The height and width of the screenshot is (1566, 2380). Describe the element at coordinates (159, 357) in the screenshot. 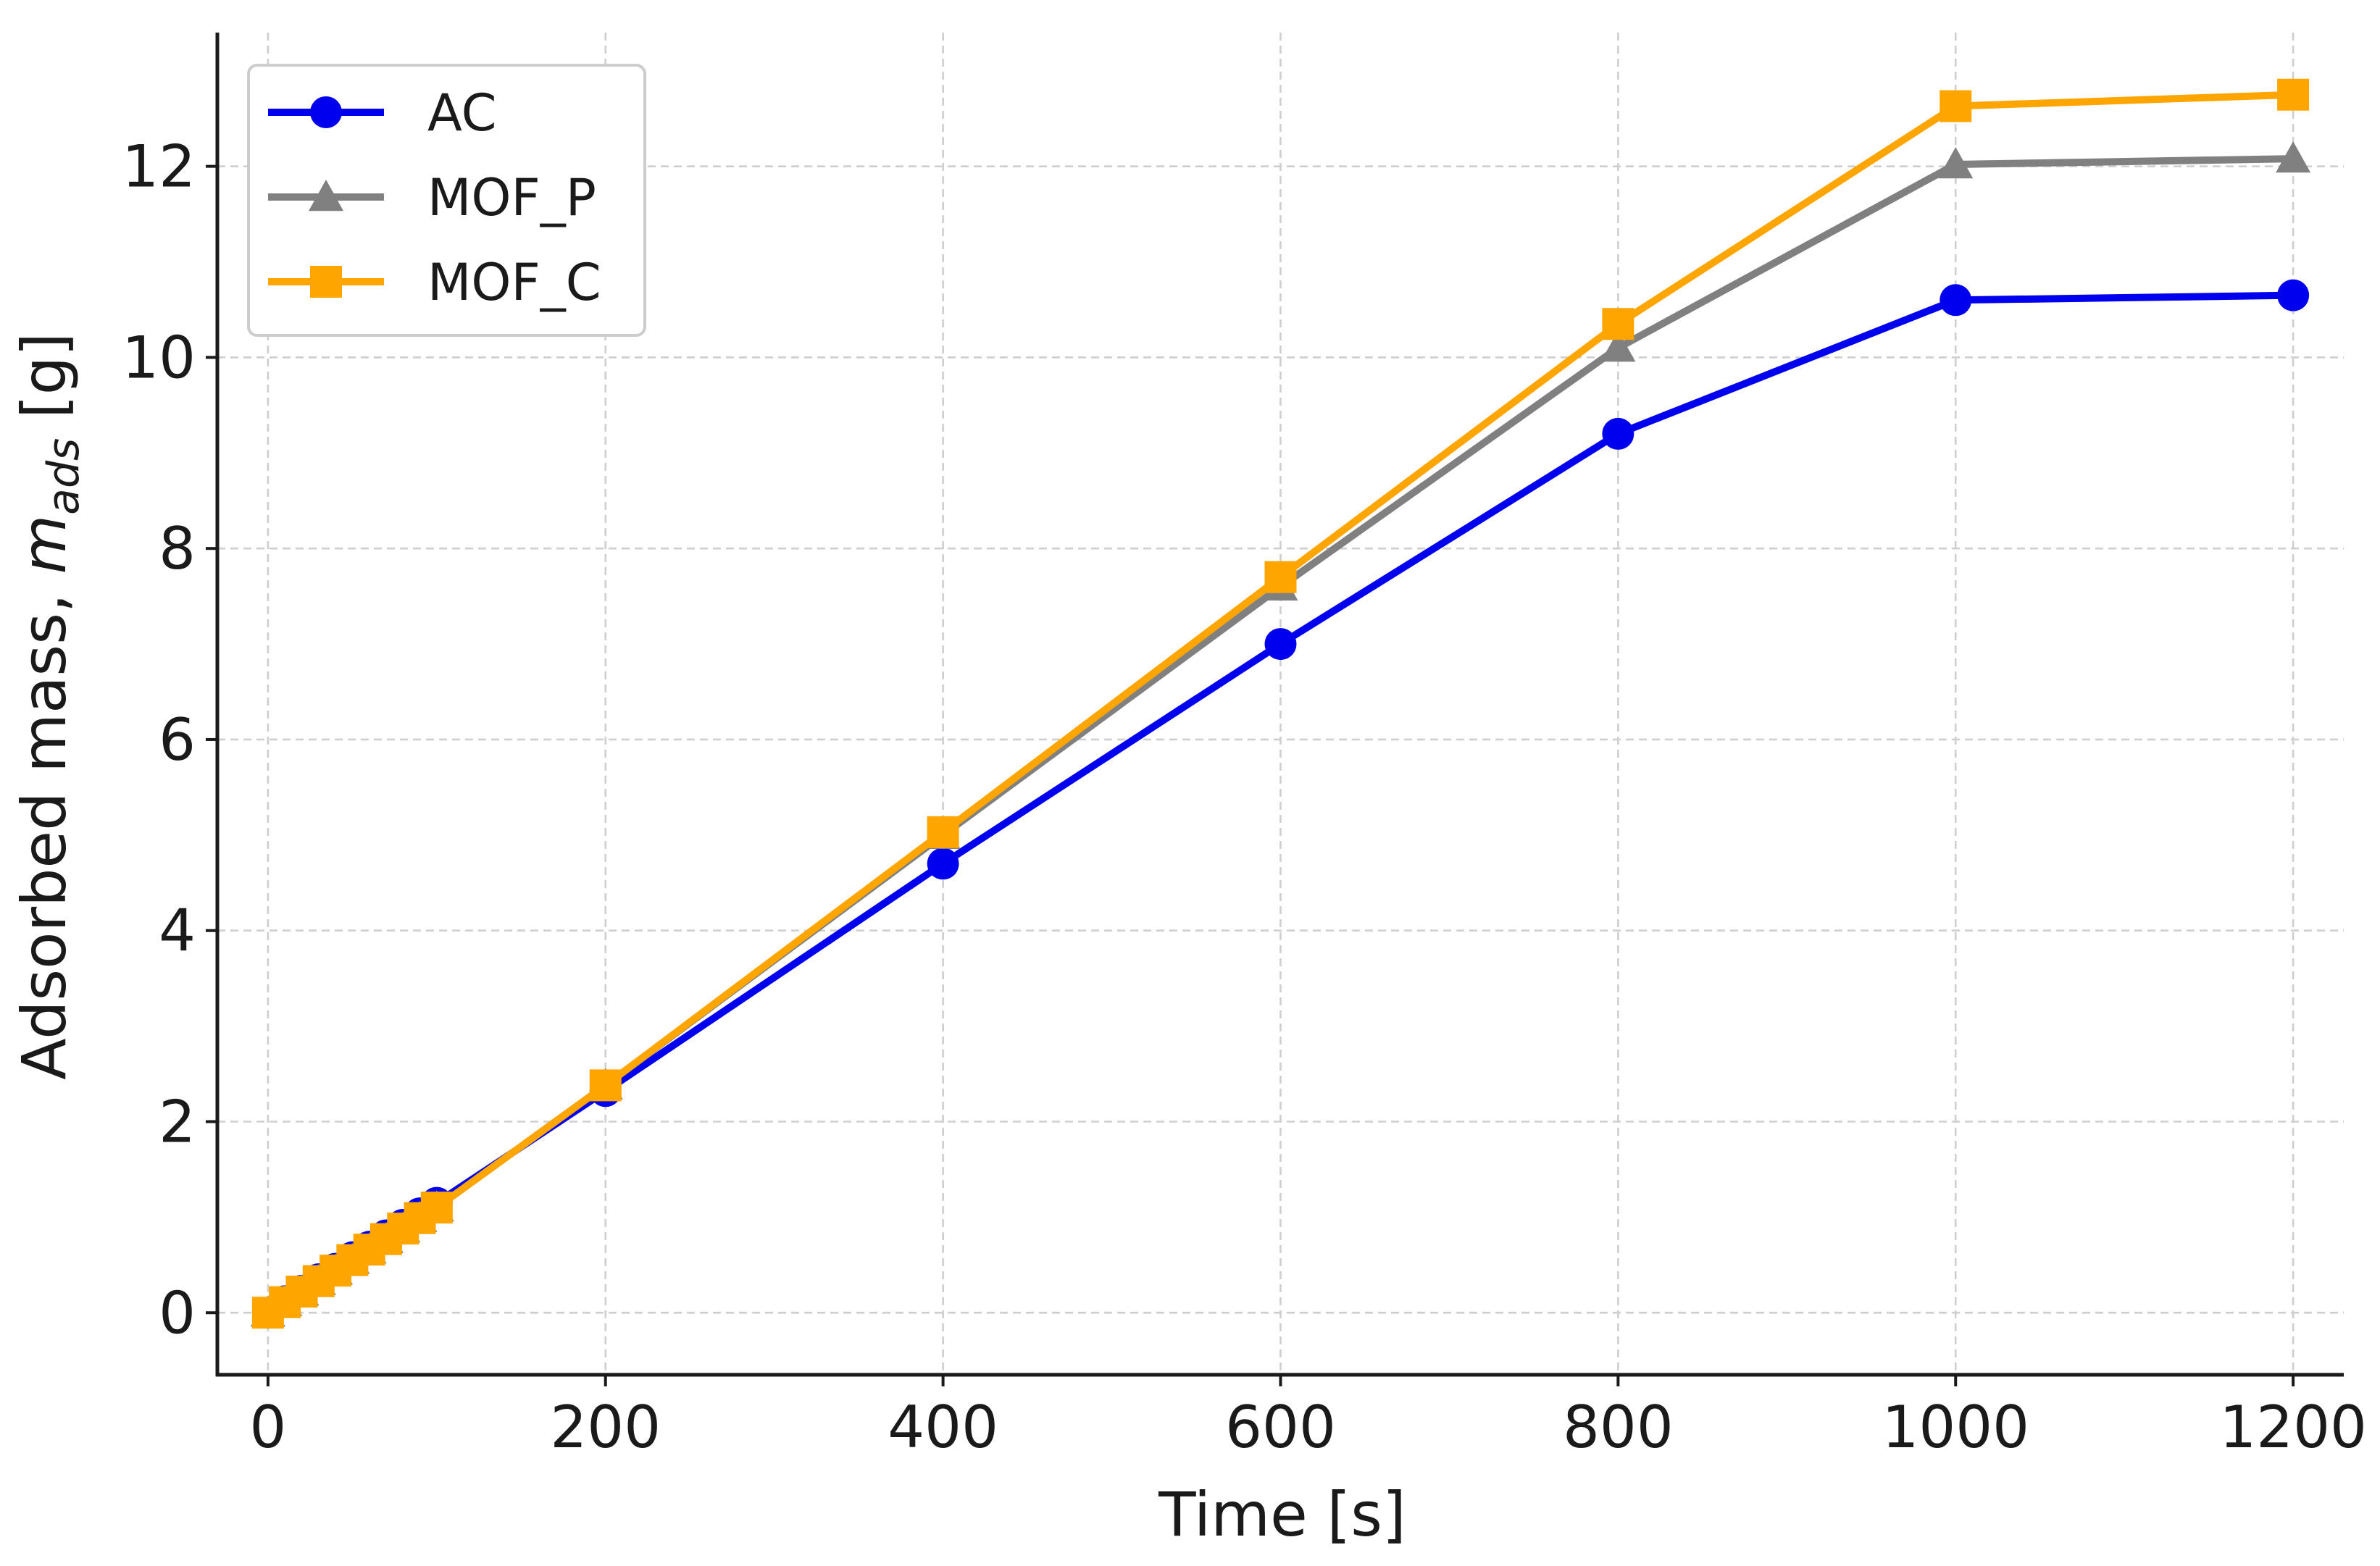

I see `y-tick-label: 10` at that location.